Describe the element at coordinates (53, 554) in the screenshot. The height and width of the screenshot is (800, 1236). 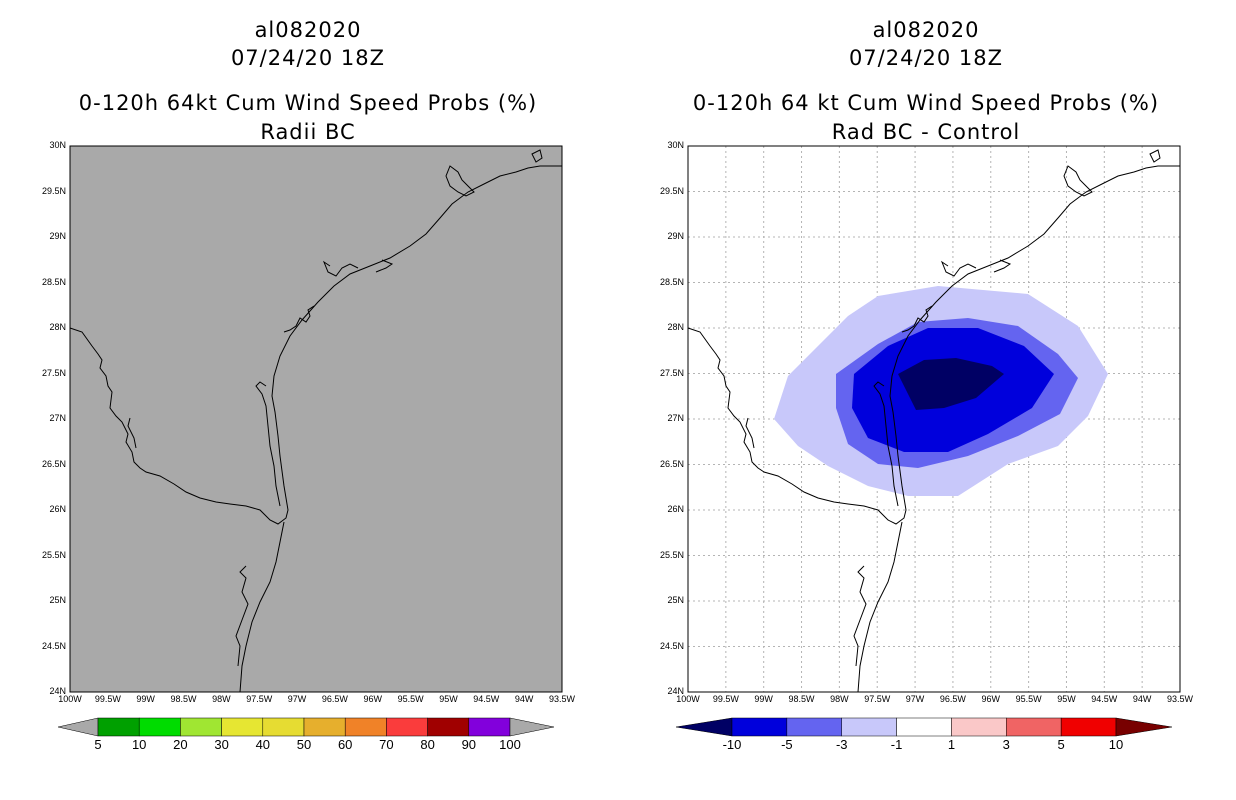
I see `left-lat-label: 25.5N` at that location.